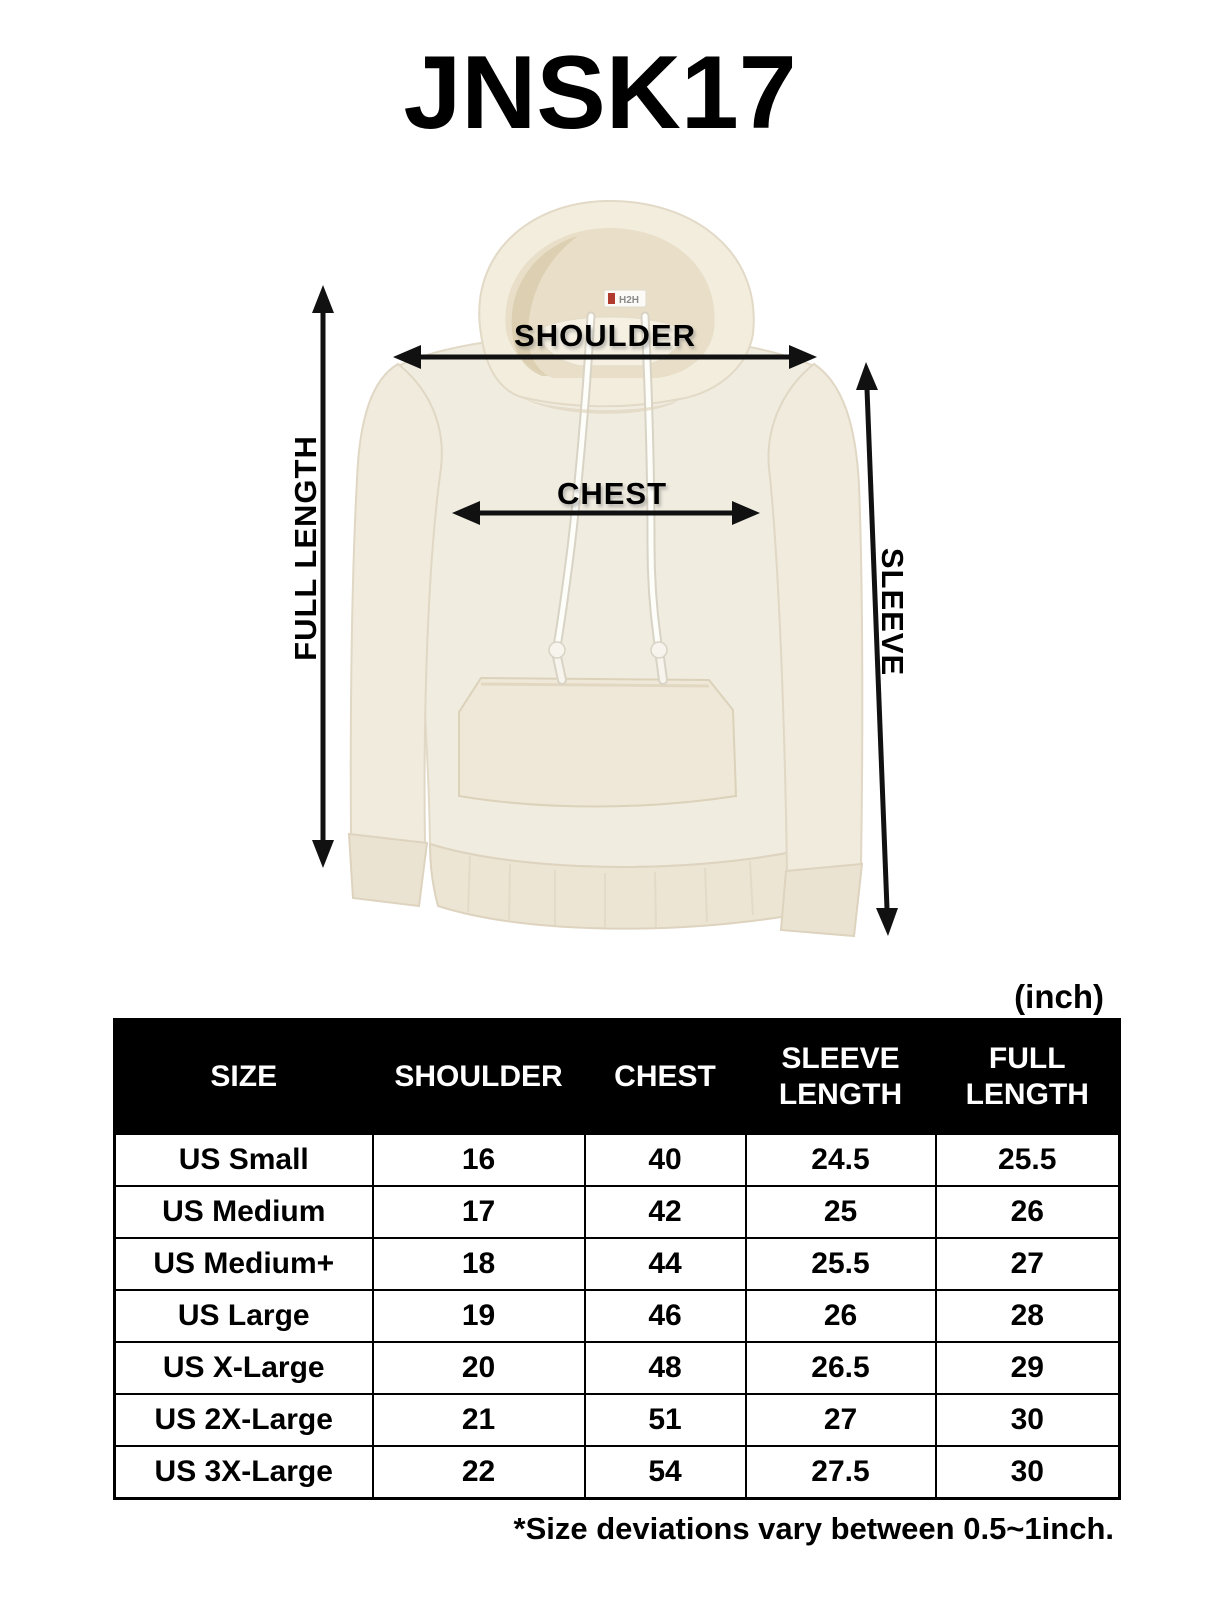 The height and width of the screenshot is (1600, 1230). I want to click on table-row: US Large 19 46 26 28, so click(617, 1316).